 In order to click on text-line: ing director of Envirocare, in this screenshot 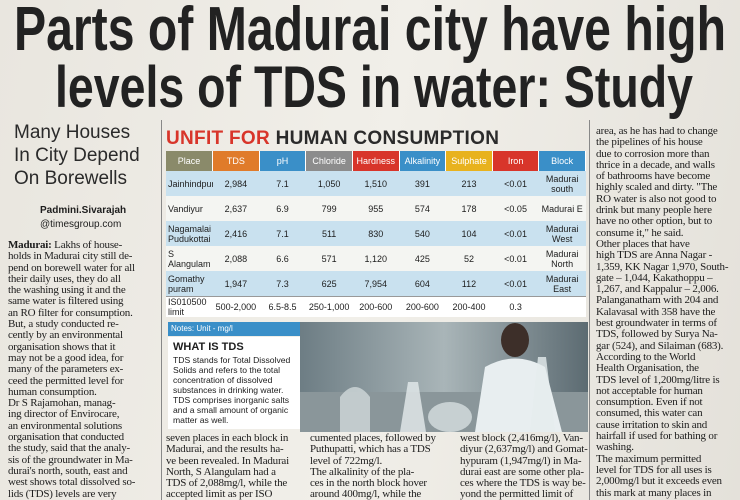, I will do `click(64, 415)`.